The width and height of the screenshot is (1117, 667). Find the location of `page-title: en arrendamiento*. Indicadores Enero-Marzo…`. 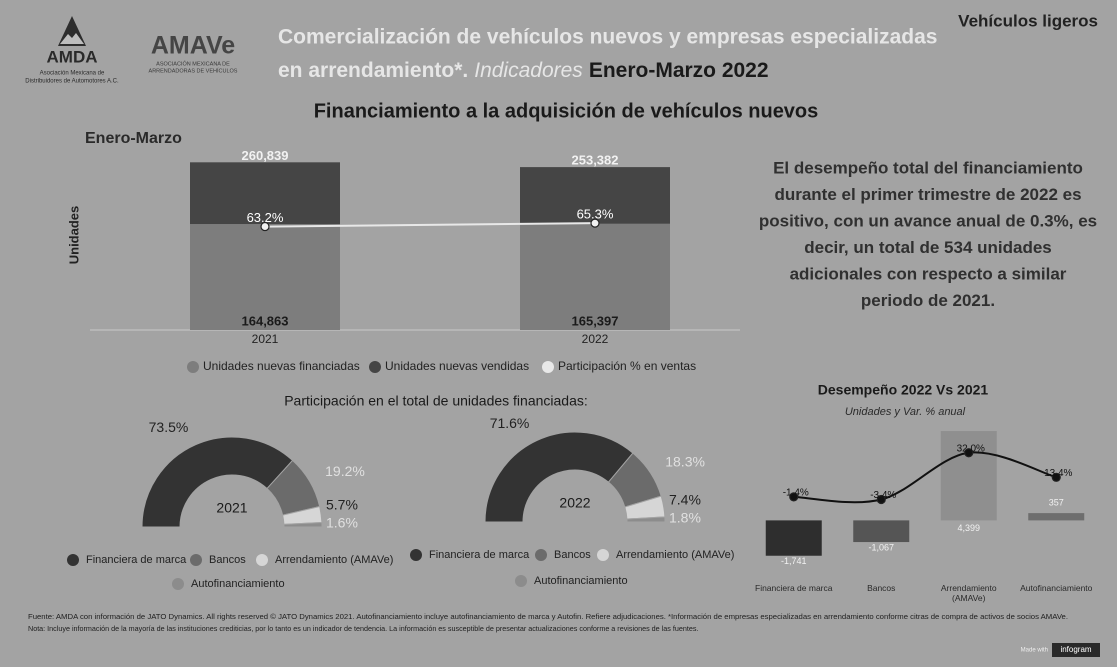

page-title: en arrendamiento*. Indicadores Enero-Marzo… is located at coordinates (523, 70).